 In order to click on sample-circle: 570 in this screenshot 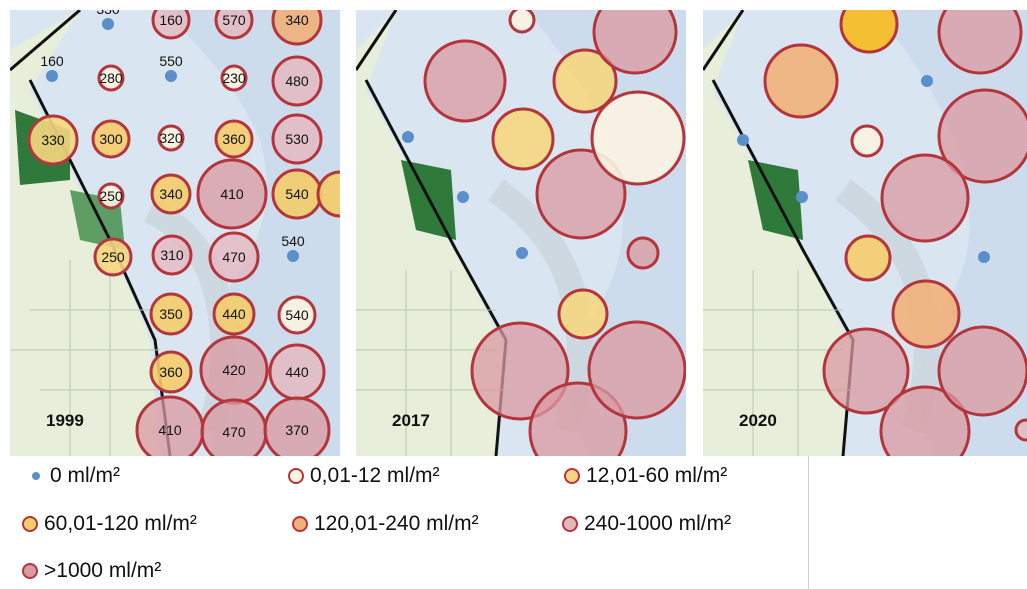, I will do `click(234, 25)`.